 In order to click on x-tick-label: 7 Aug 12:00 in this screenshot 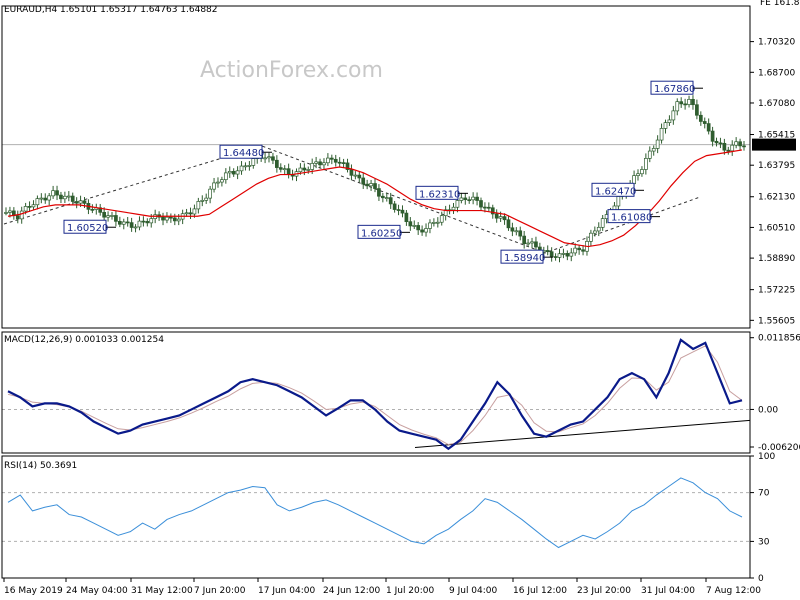, I will do `click(733, 591)`.